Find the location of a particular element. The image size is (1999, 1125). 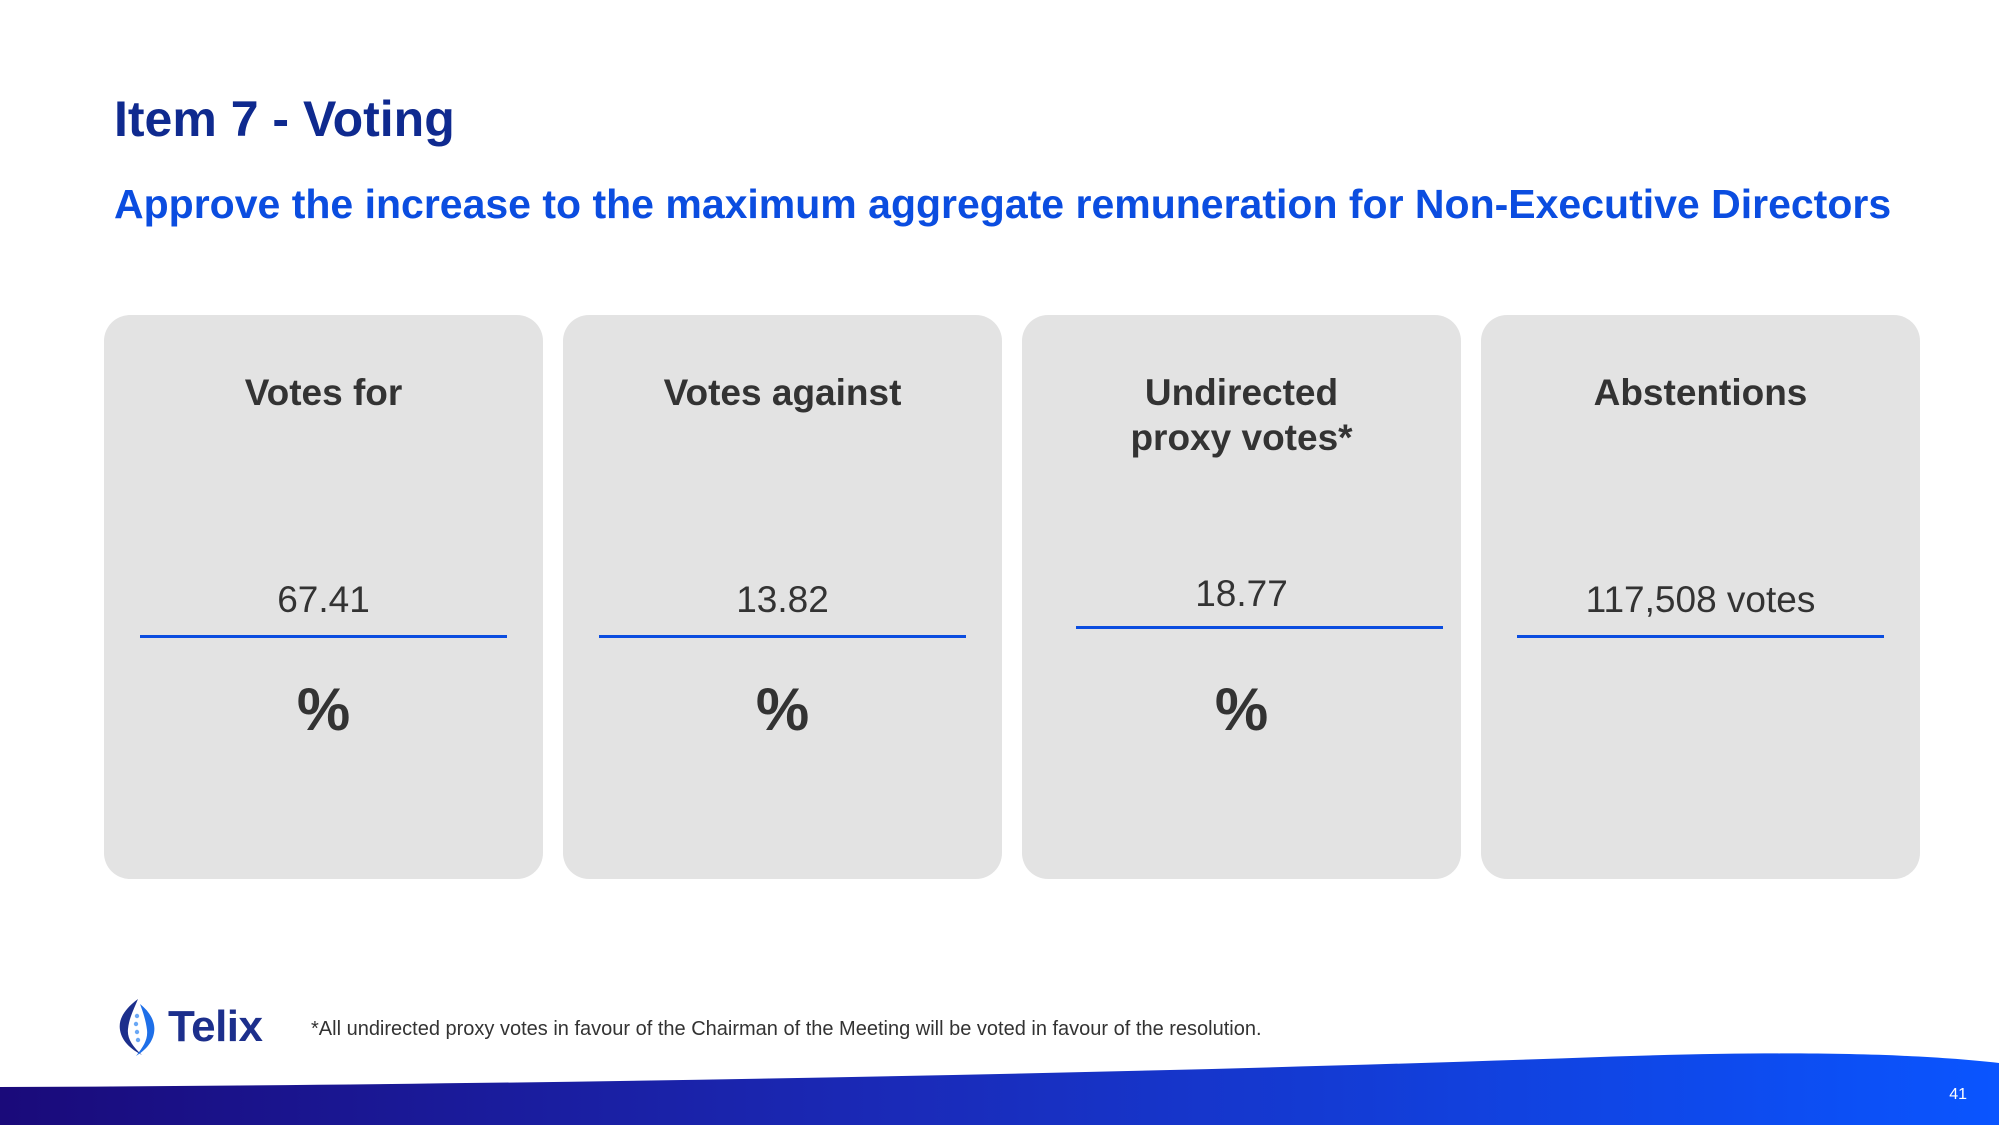

votes-for-card: Votes for 67.41 % is located at coordinates (323, 597).